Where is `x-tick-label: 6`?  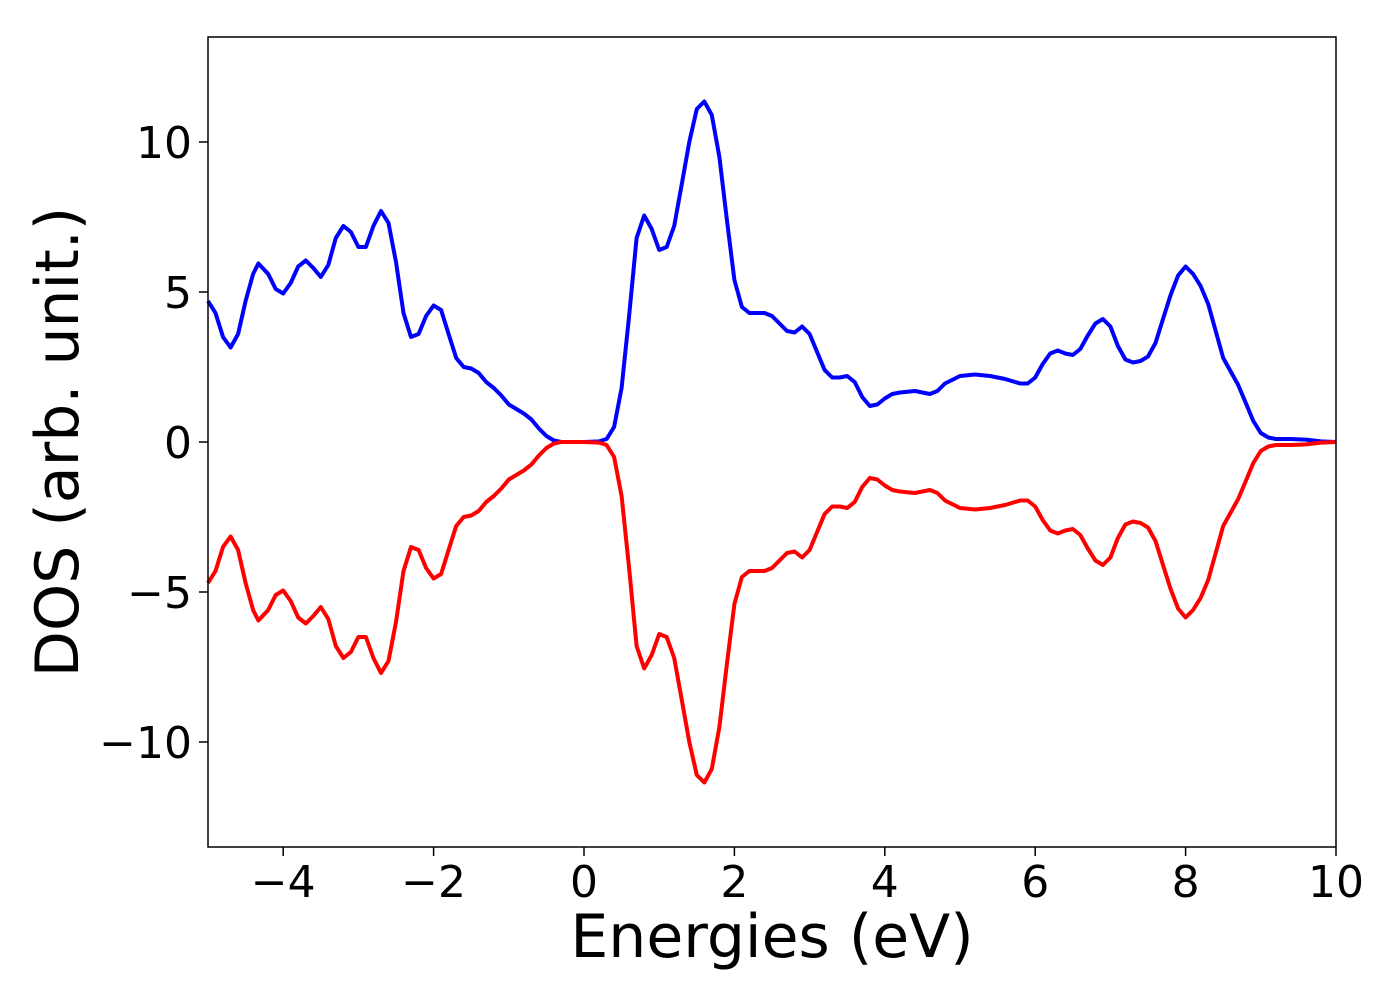
x-tick-label: 6 is located at coordinates (1035, 882).